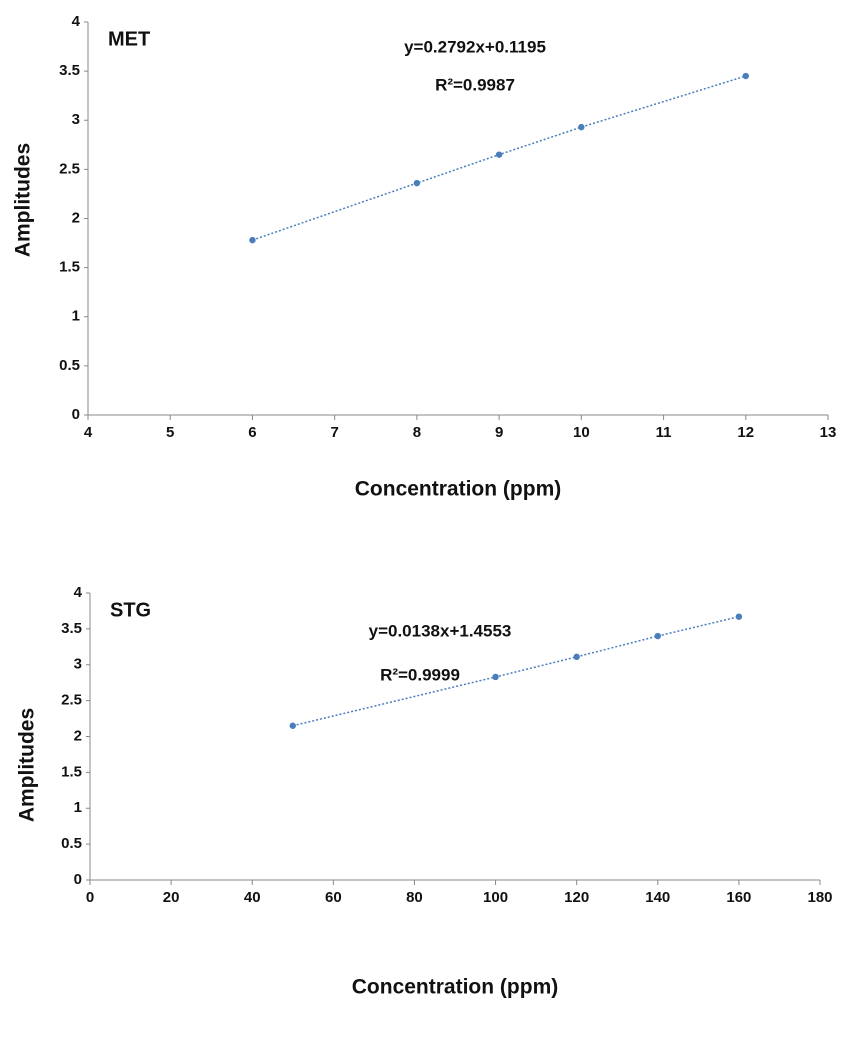 The height and width of the screenshot is (1050, 848). What do you see at coordinates (129, 39) in the screenshot?
I see `chart-title: MET` at bounding box center [129, 39].